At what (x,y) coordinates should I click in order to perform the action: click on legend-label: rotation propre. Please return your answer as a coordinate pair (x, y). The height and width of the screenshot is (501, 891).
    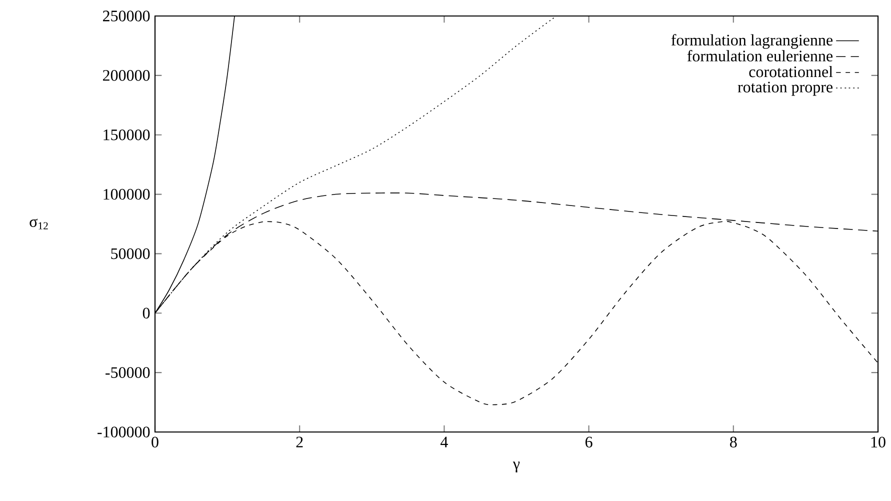
    Looking at the image, I should click on (785, 89).